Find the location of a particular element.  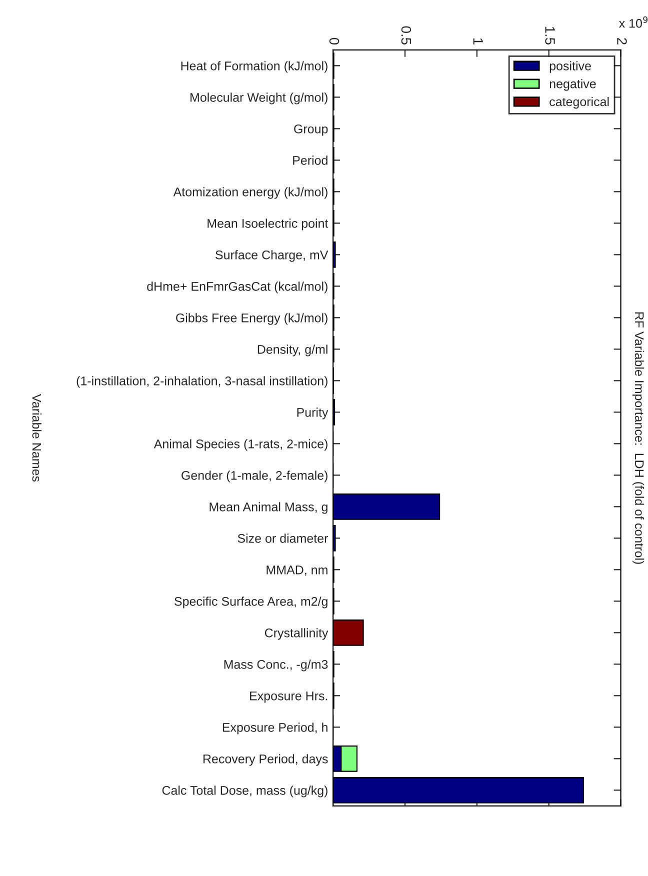

y-tick-label: Recovery Period, days is located at coordinates (265, 760).